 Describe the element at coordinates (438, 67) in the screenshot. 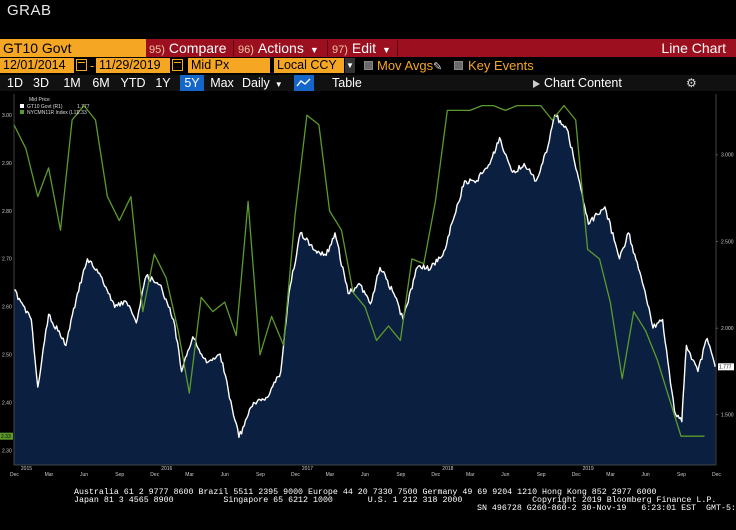

I see `pencil-icon: ✎` at that location.